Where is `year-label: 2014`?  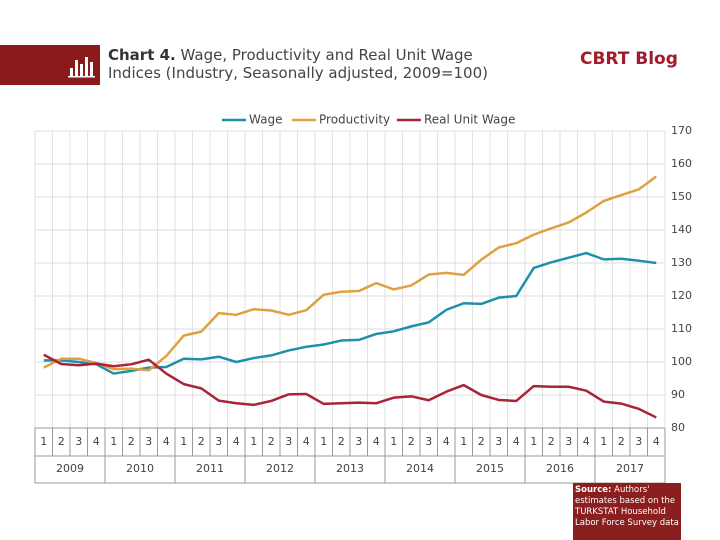
year-label: 2014 is located at coordinates (420, 468).